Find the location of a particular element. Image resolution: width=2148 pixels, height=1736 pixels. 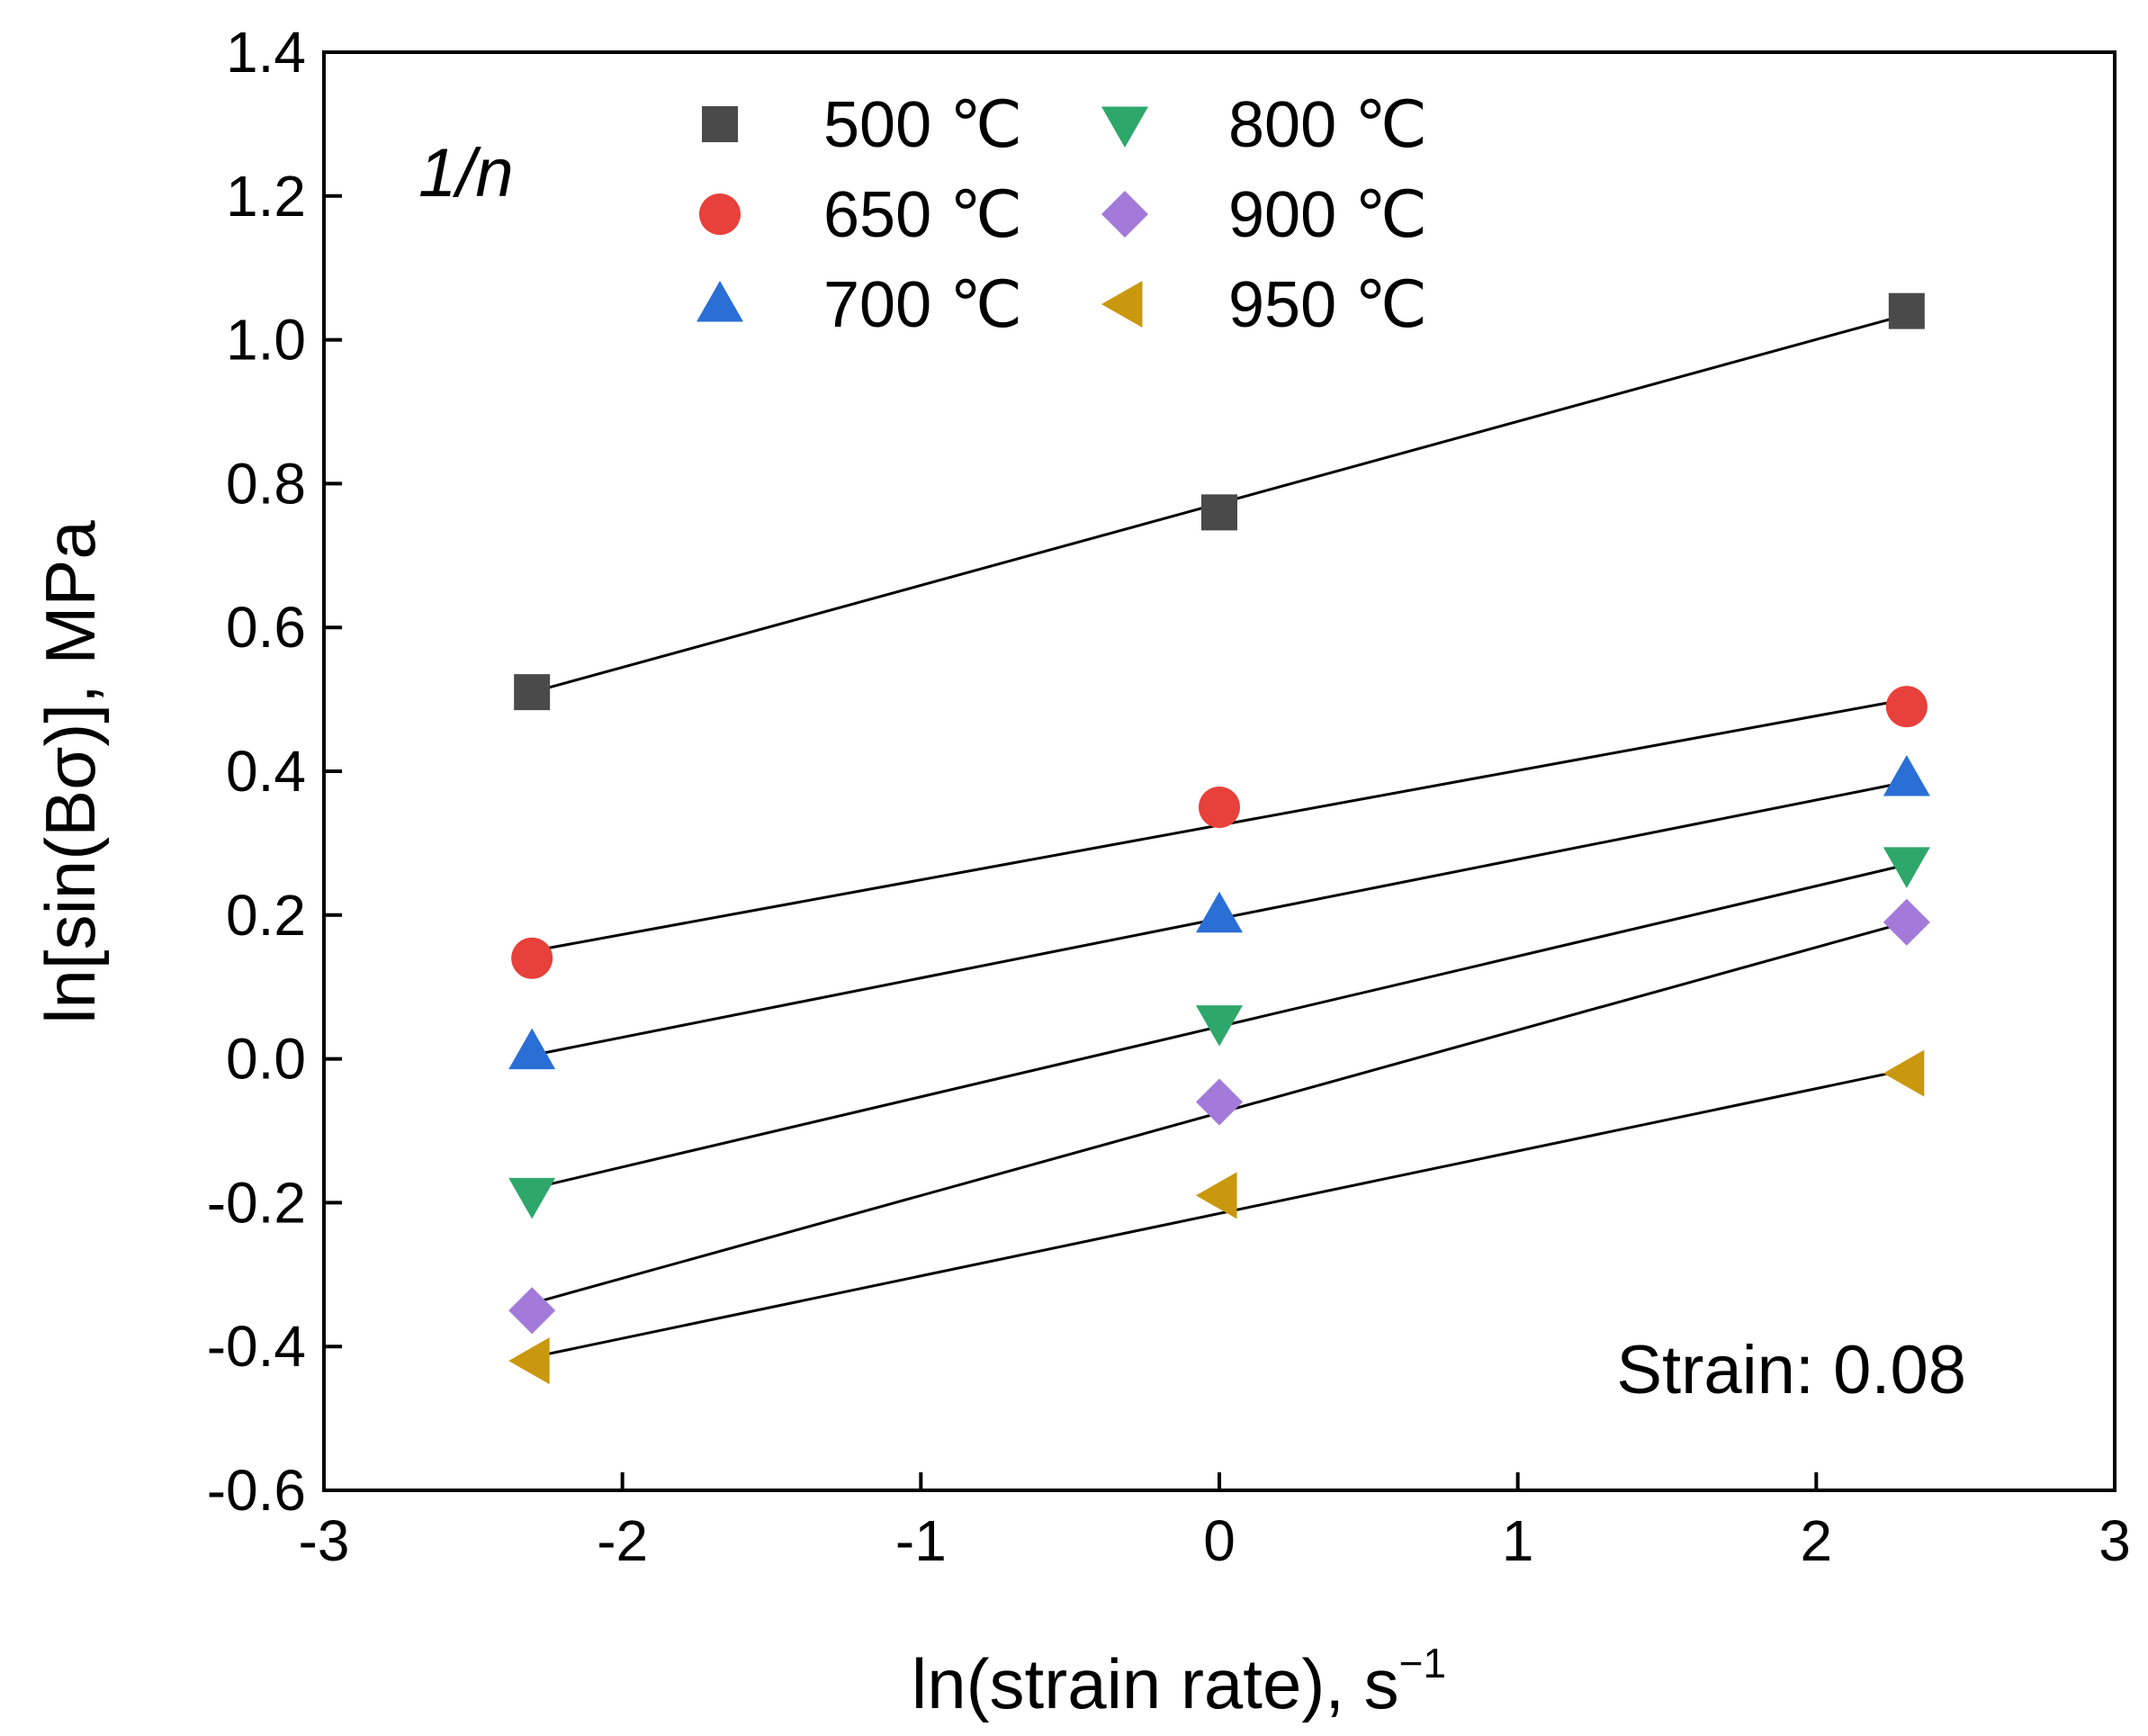

annotation-inverse-n: 1/n is located at coordinates (466, 173).